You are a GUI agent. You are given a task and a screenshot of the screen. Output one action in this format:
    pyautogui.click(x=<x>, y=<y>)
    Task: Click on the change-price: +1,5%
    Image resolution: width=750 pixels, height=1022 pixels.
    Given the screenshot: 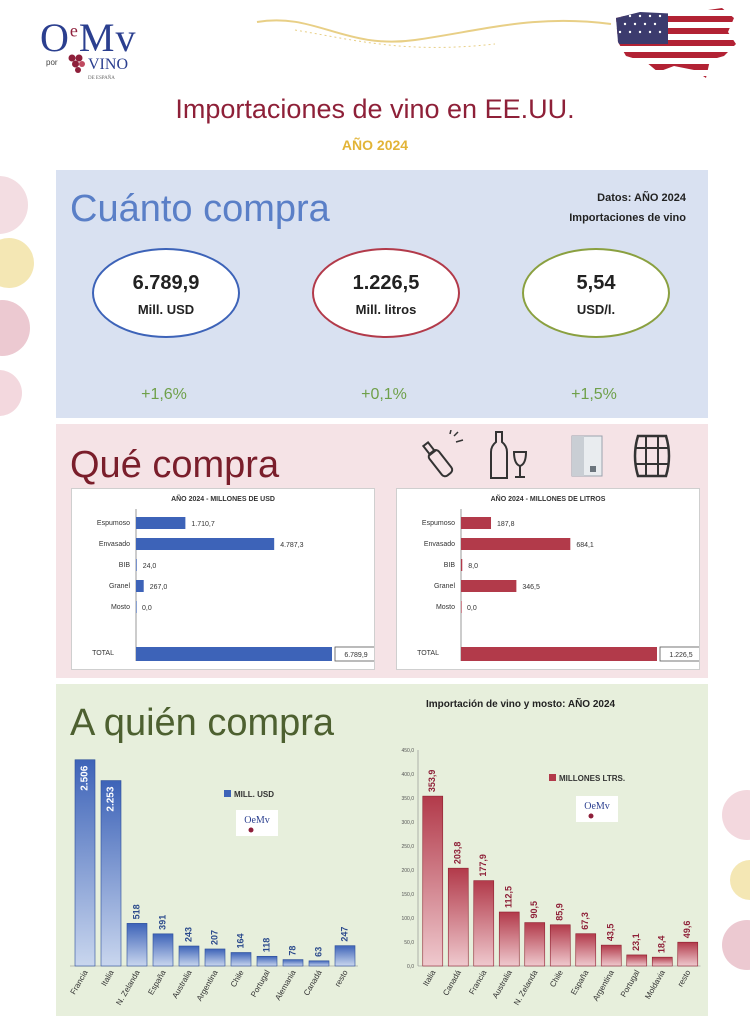 What is the action you would take?
    pyautogui.click(x=594, y=394)
    